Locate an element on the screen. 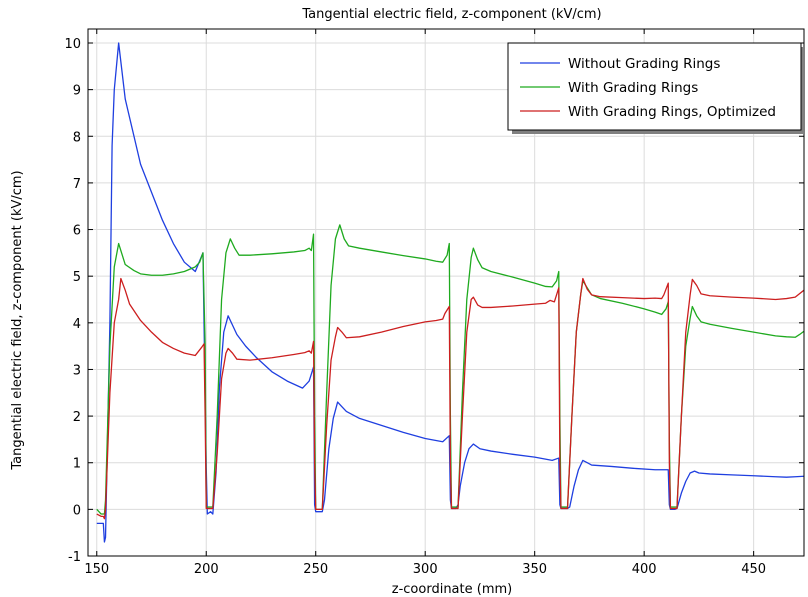 The height and width of the screenshot is (597, 808). legend-label-2: With Grading Rings, Optimized is located at coordinates (672, 112).